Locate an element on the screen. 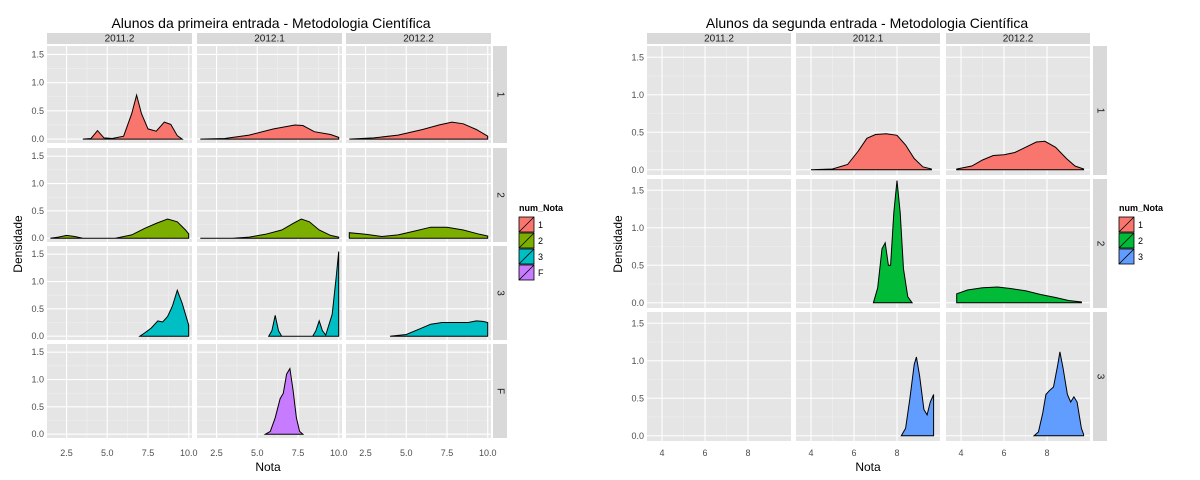 The image size is (1200, 480). x-tick-label: 4 is located at coordinates (811, 453).